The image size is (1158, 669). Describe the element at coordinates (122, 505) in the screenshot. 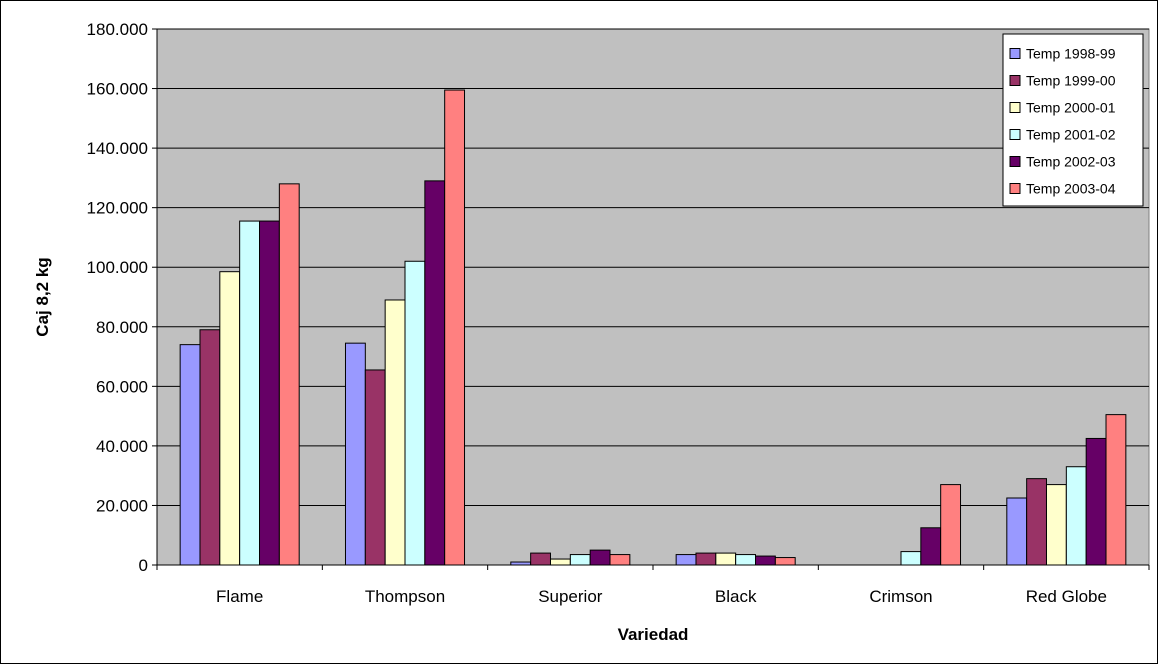

I see `y-tick-label: 20.000` at that location.